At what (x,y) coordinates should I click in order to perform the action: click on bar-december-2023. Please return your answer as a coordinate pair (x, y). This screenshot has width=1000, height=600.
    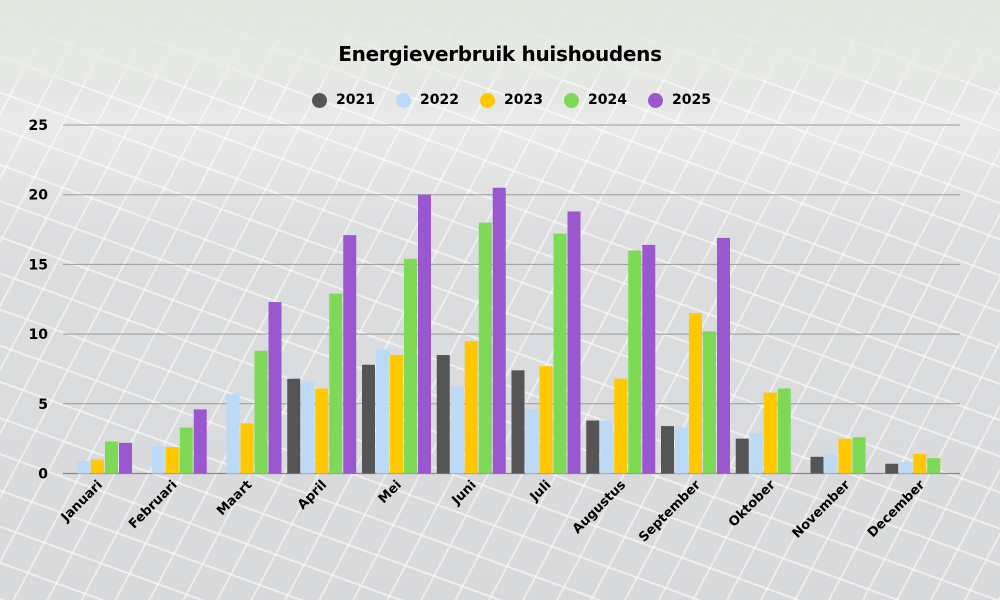
    Looking at the image, I should click on (920, 463).